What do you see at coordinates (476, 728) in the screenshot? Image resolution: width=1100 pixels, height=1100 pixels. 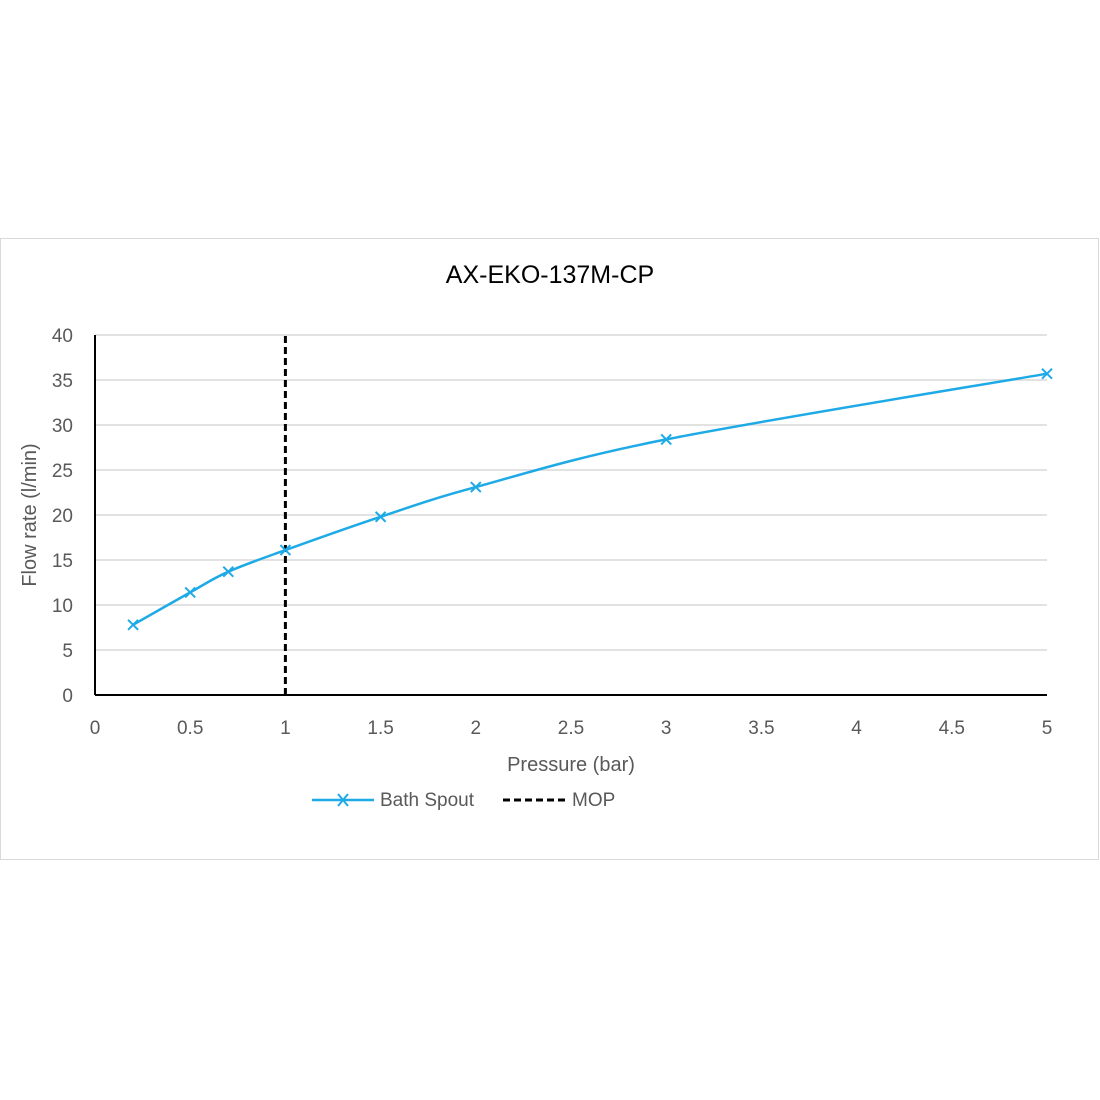 I see `x-tick-label: 2` at bounding box center [476, 728].